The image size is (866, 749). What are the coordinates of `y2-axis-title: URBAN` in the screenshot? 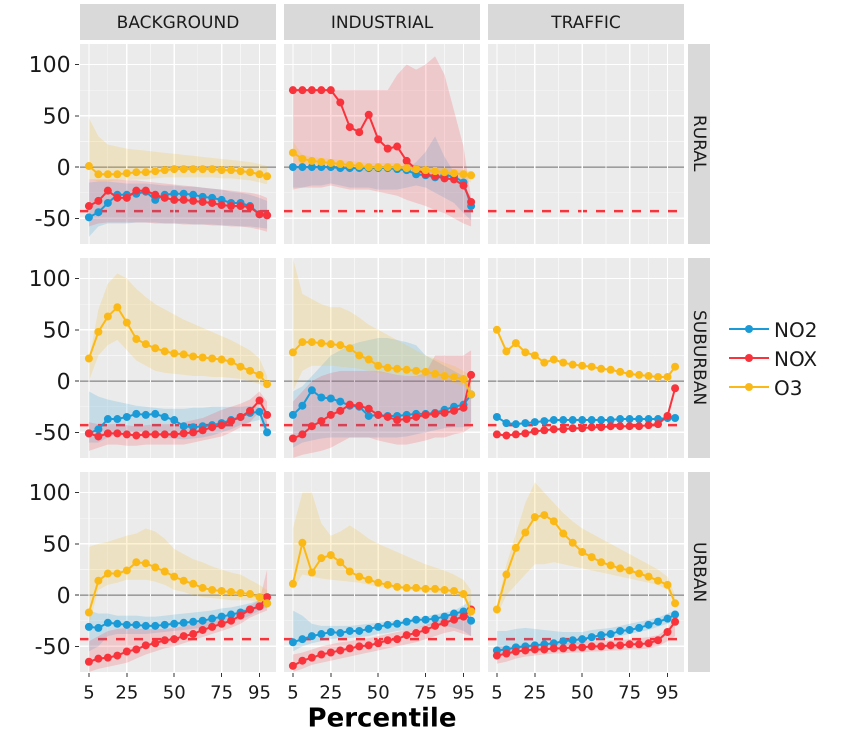 It's located at (699, 572).